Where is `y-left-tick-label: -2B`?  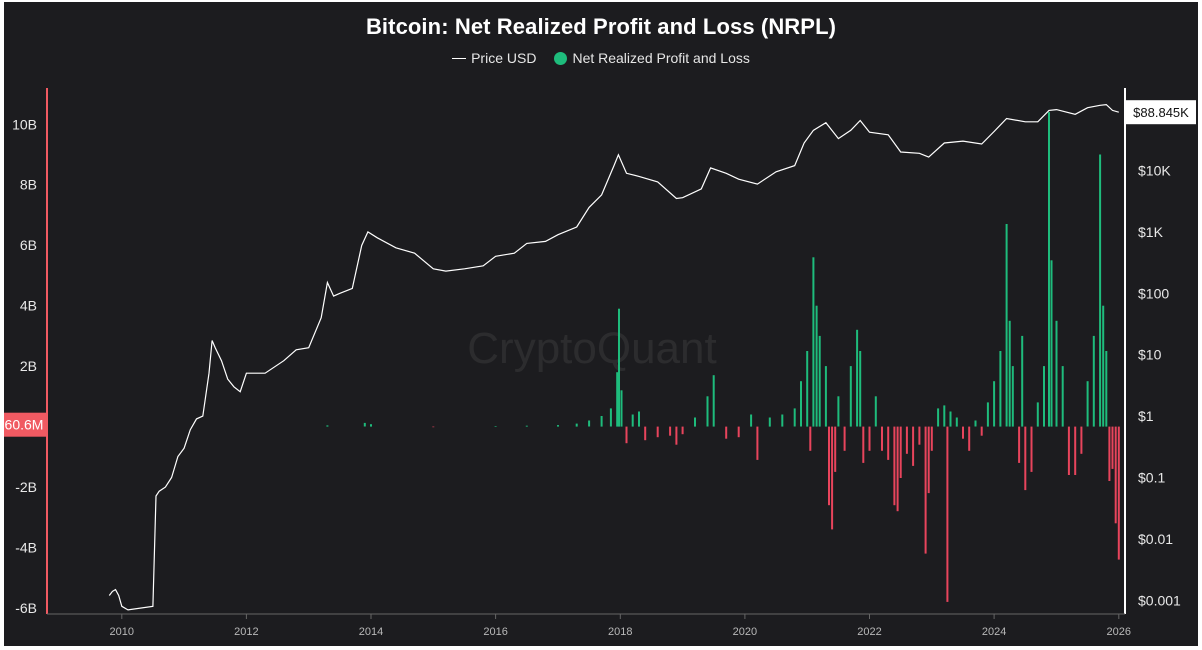 y-left-tick-label: -2B is located at coordinates (26, 487).